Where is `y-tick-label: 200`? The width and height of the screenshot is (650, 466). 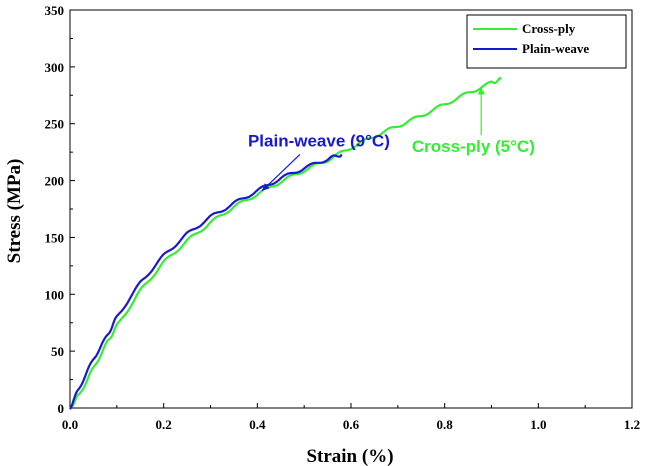 y-tick-label: 200 is located at coordinates (55, 181).